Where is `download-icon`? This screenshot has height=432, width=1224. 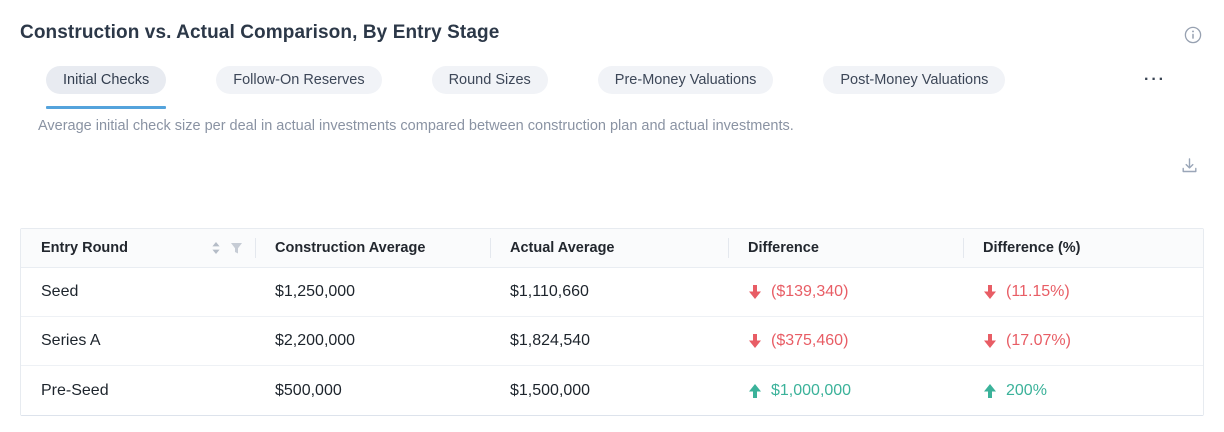 download-icon is located at coordinates (1189, 165).